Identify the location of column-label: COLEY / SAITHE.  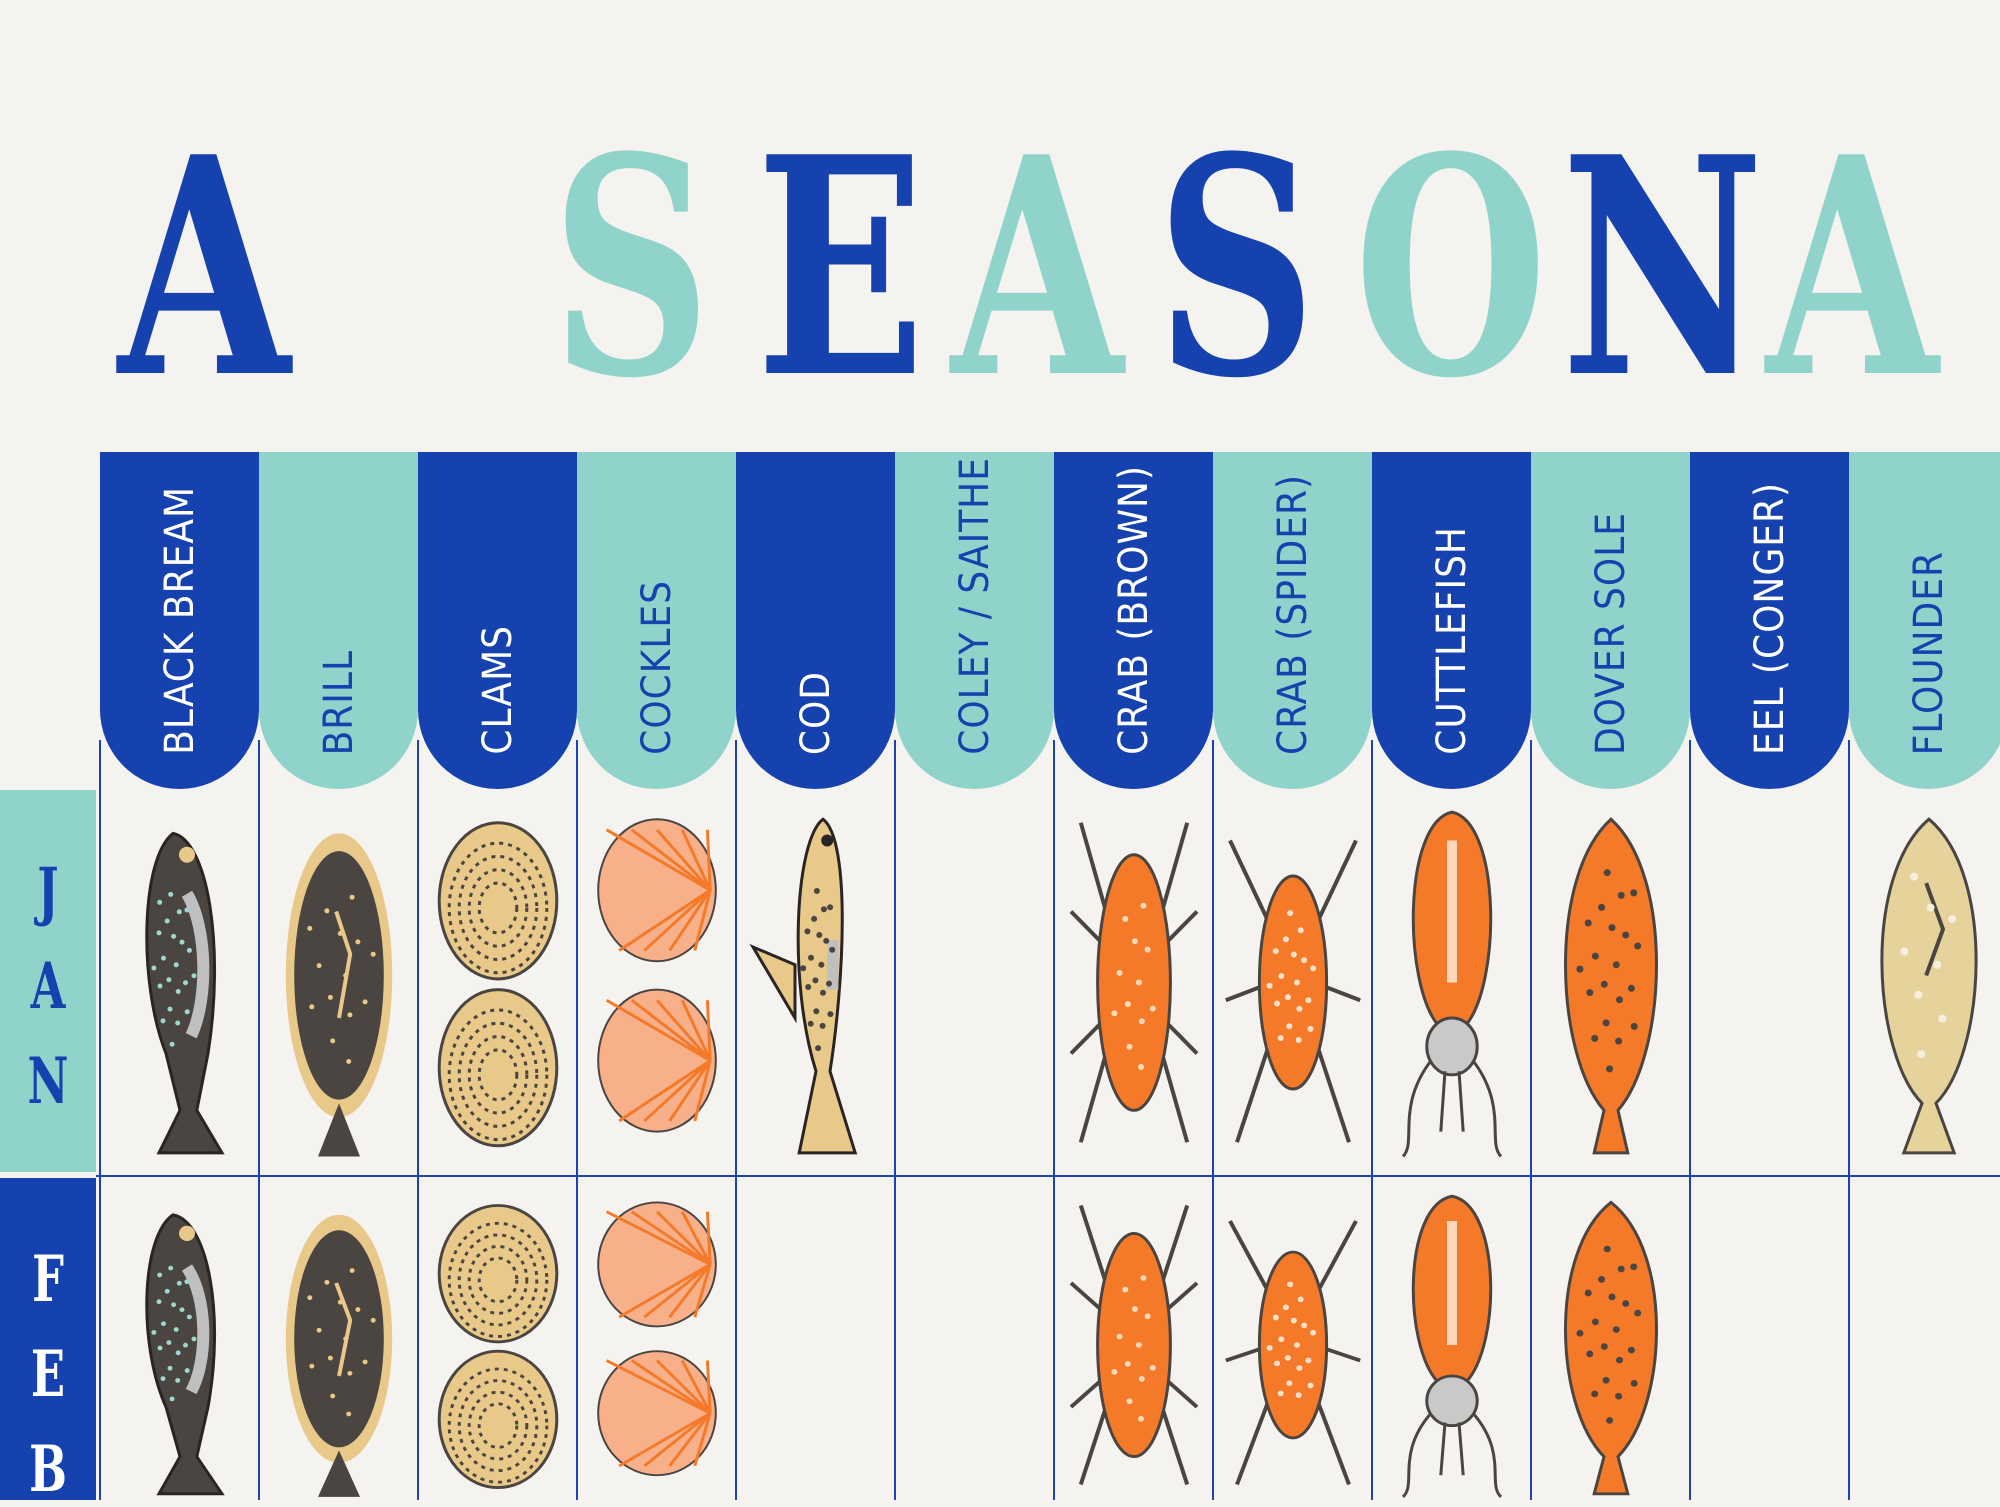
(974, 606).